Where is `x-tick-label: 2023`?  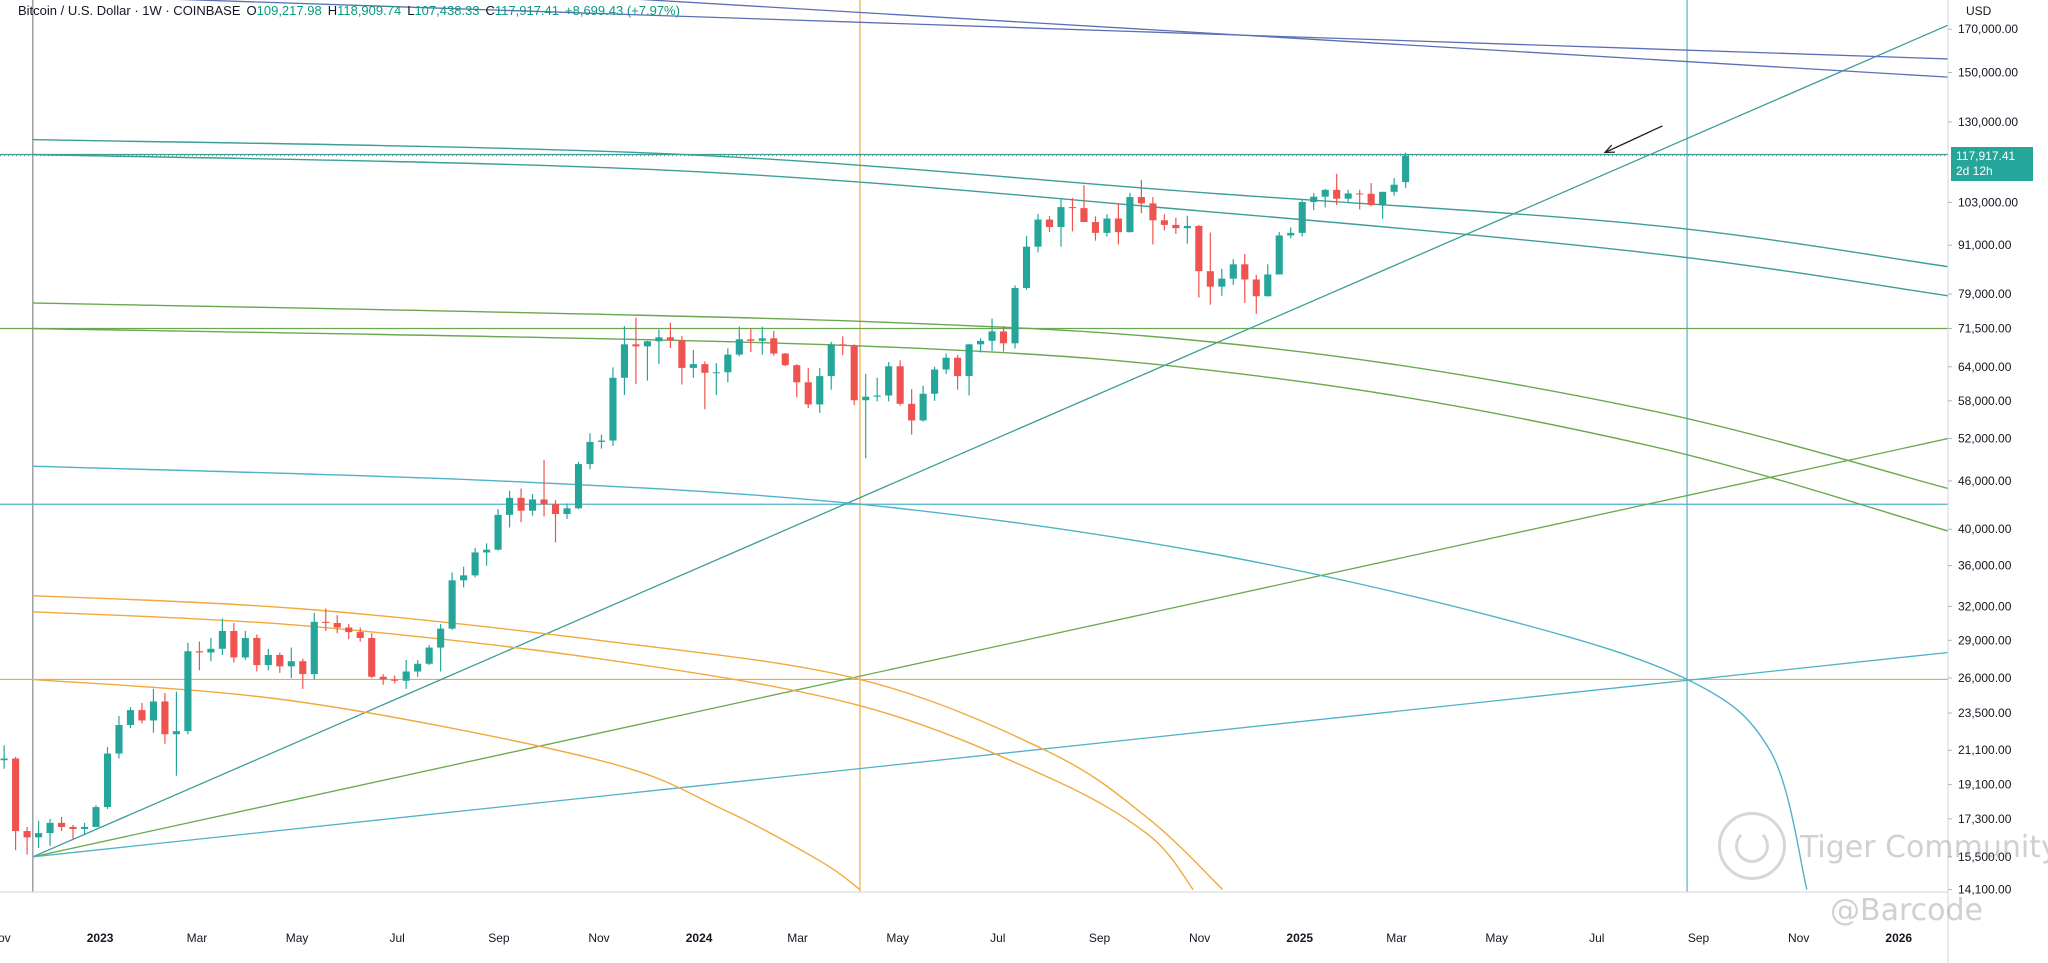 x-tick-label: 2023 is located at coordinates (100, 938).